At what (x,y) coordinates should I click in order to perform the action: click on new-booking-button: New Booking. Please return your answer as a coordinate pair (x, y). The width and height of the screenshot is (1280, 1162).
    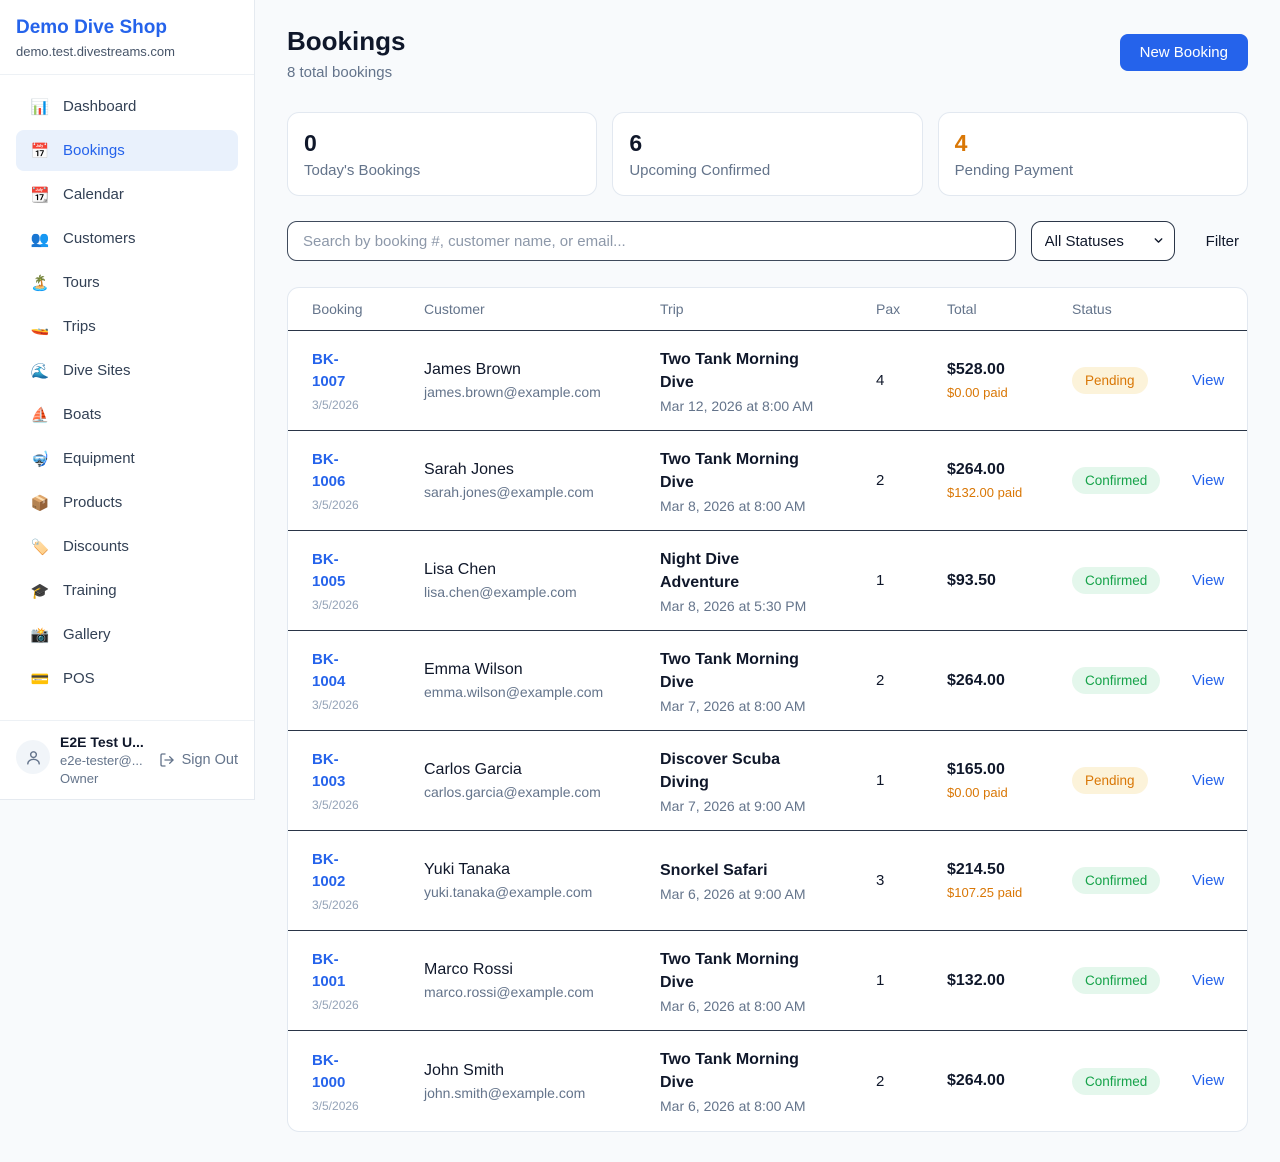
    Looking at the image, I should click on (1183, 52).